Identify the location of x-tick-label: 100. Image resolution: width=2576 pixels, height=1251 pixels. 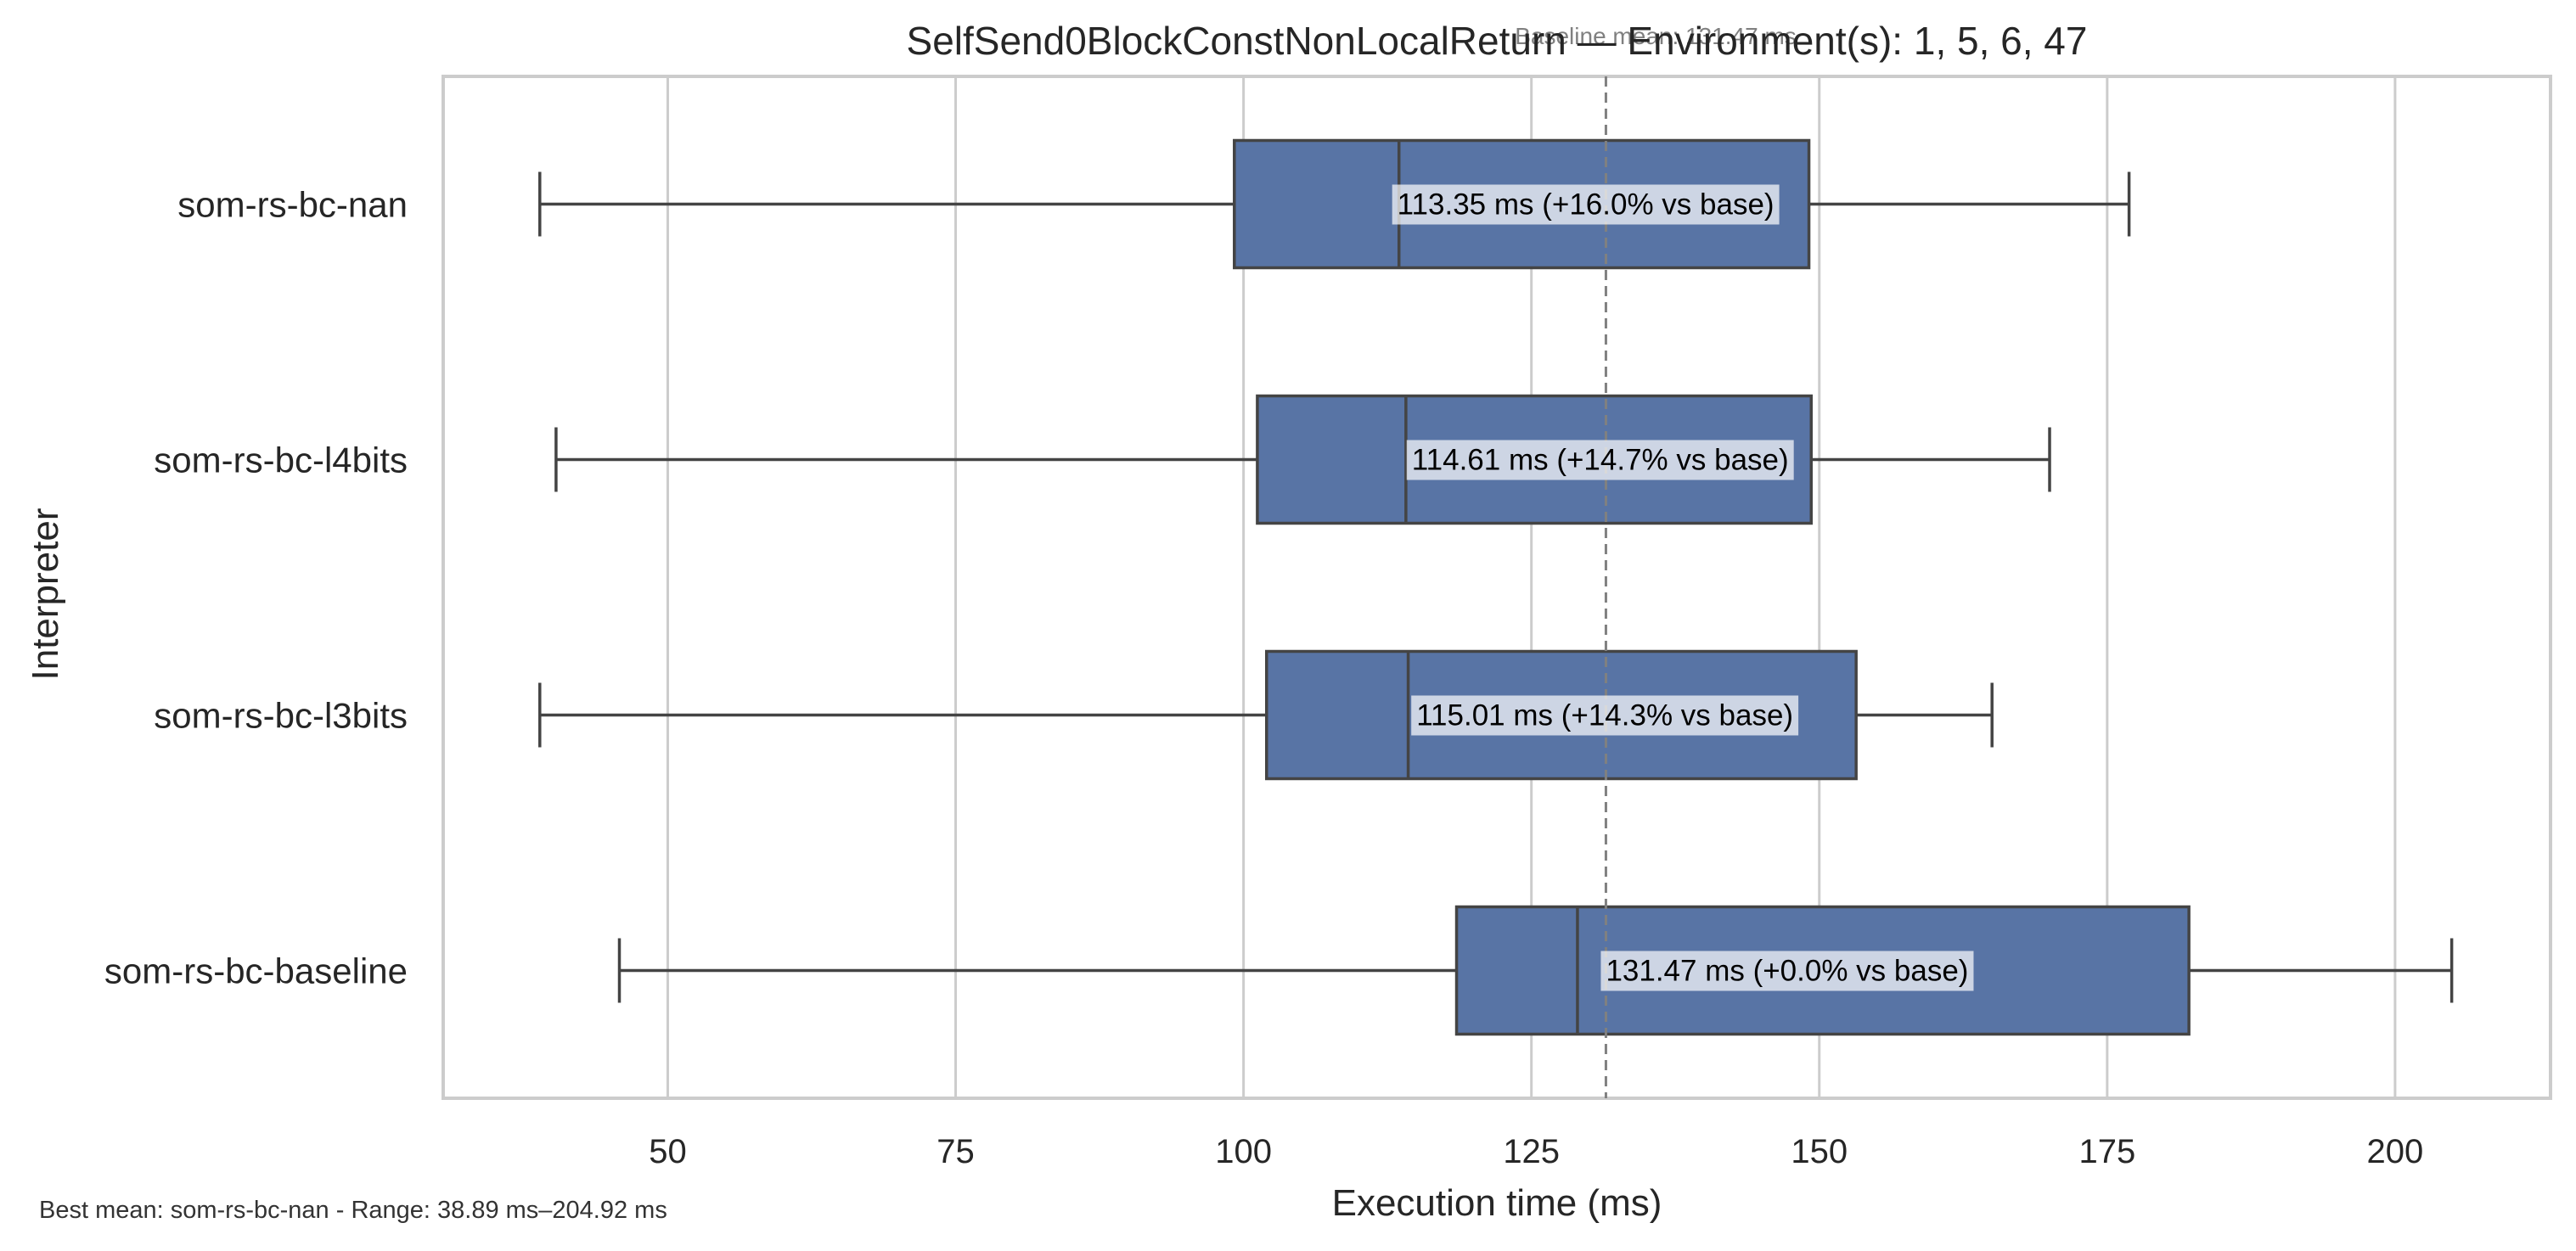
(1243, 1151).